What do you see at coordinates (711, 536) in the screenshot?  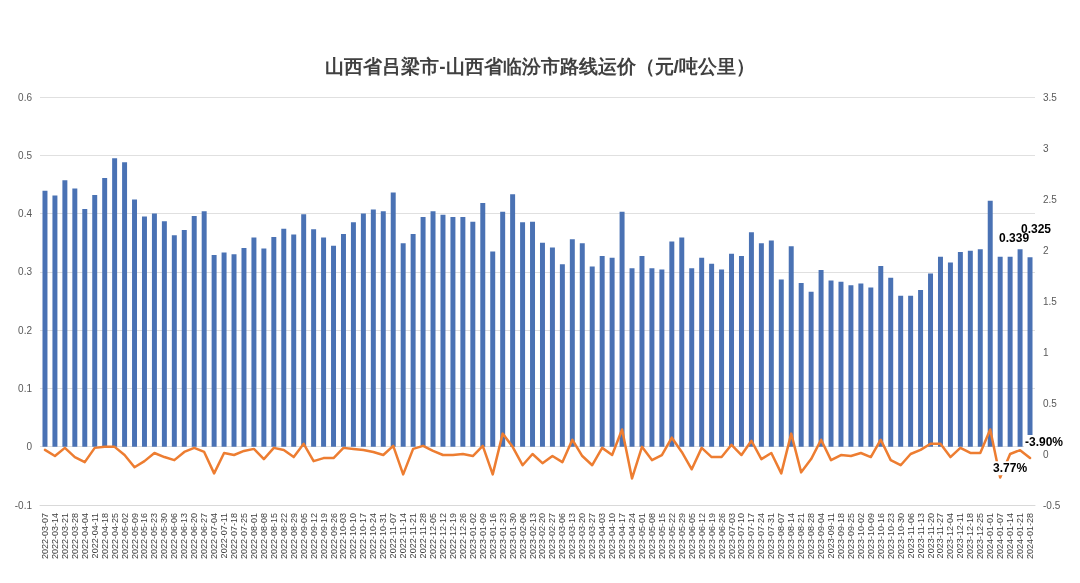 I see `x-tick-label: 2023-06-19` at bounding box center [711, 536].